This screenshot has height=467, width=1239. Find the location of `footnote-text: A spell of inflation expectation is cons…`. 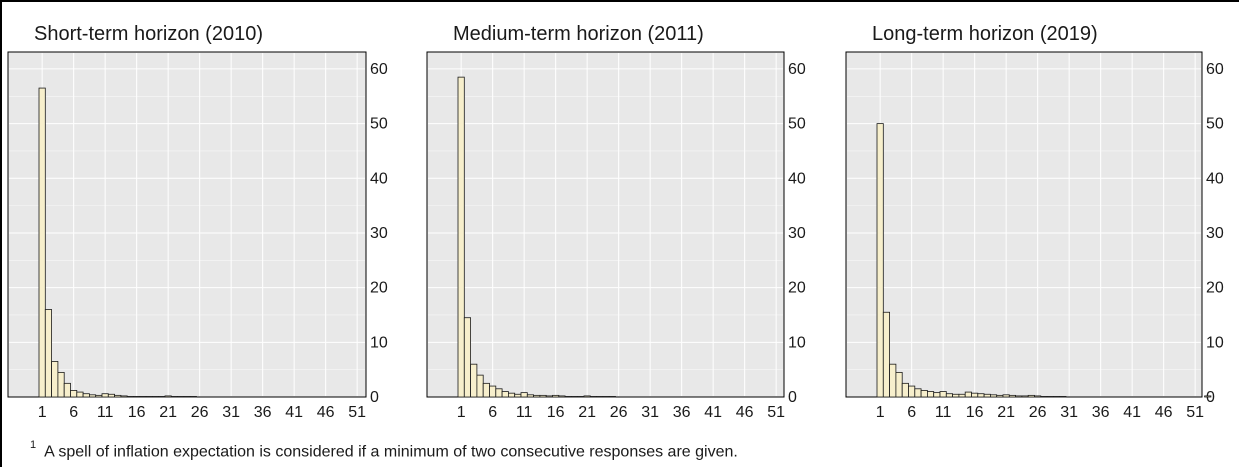

footnote-text: A spell of inflation expectation is cons… is located at coordinates (391, 452).